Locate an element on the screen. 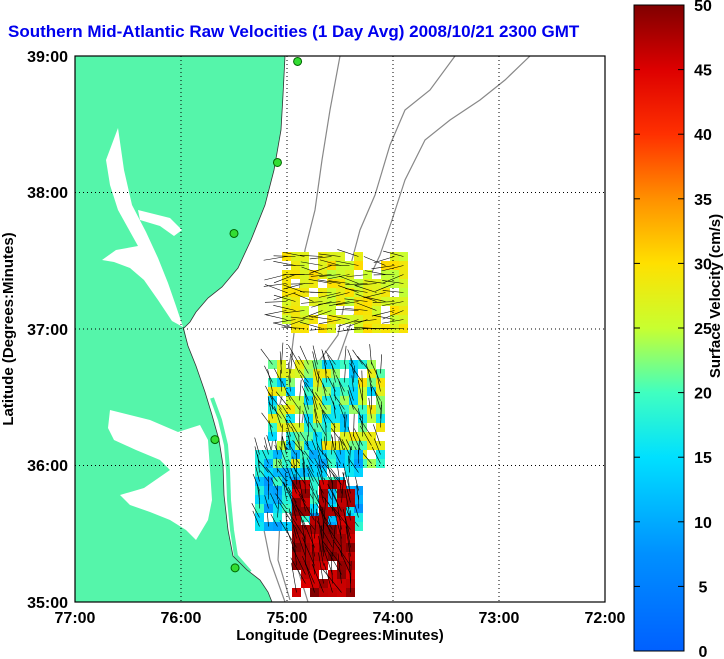 This screenshot has height=659, width=724. colorbar-tick-label: 0 is located at coordinates (703, 651).